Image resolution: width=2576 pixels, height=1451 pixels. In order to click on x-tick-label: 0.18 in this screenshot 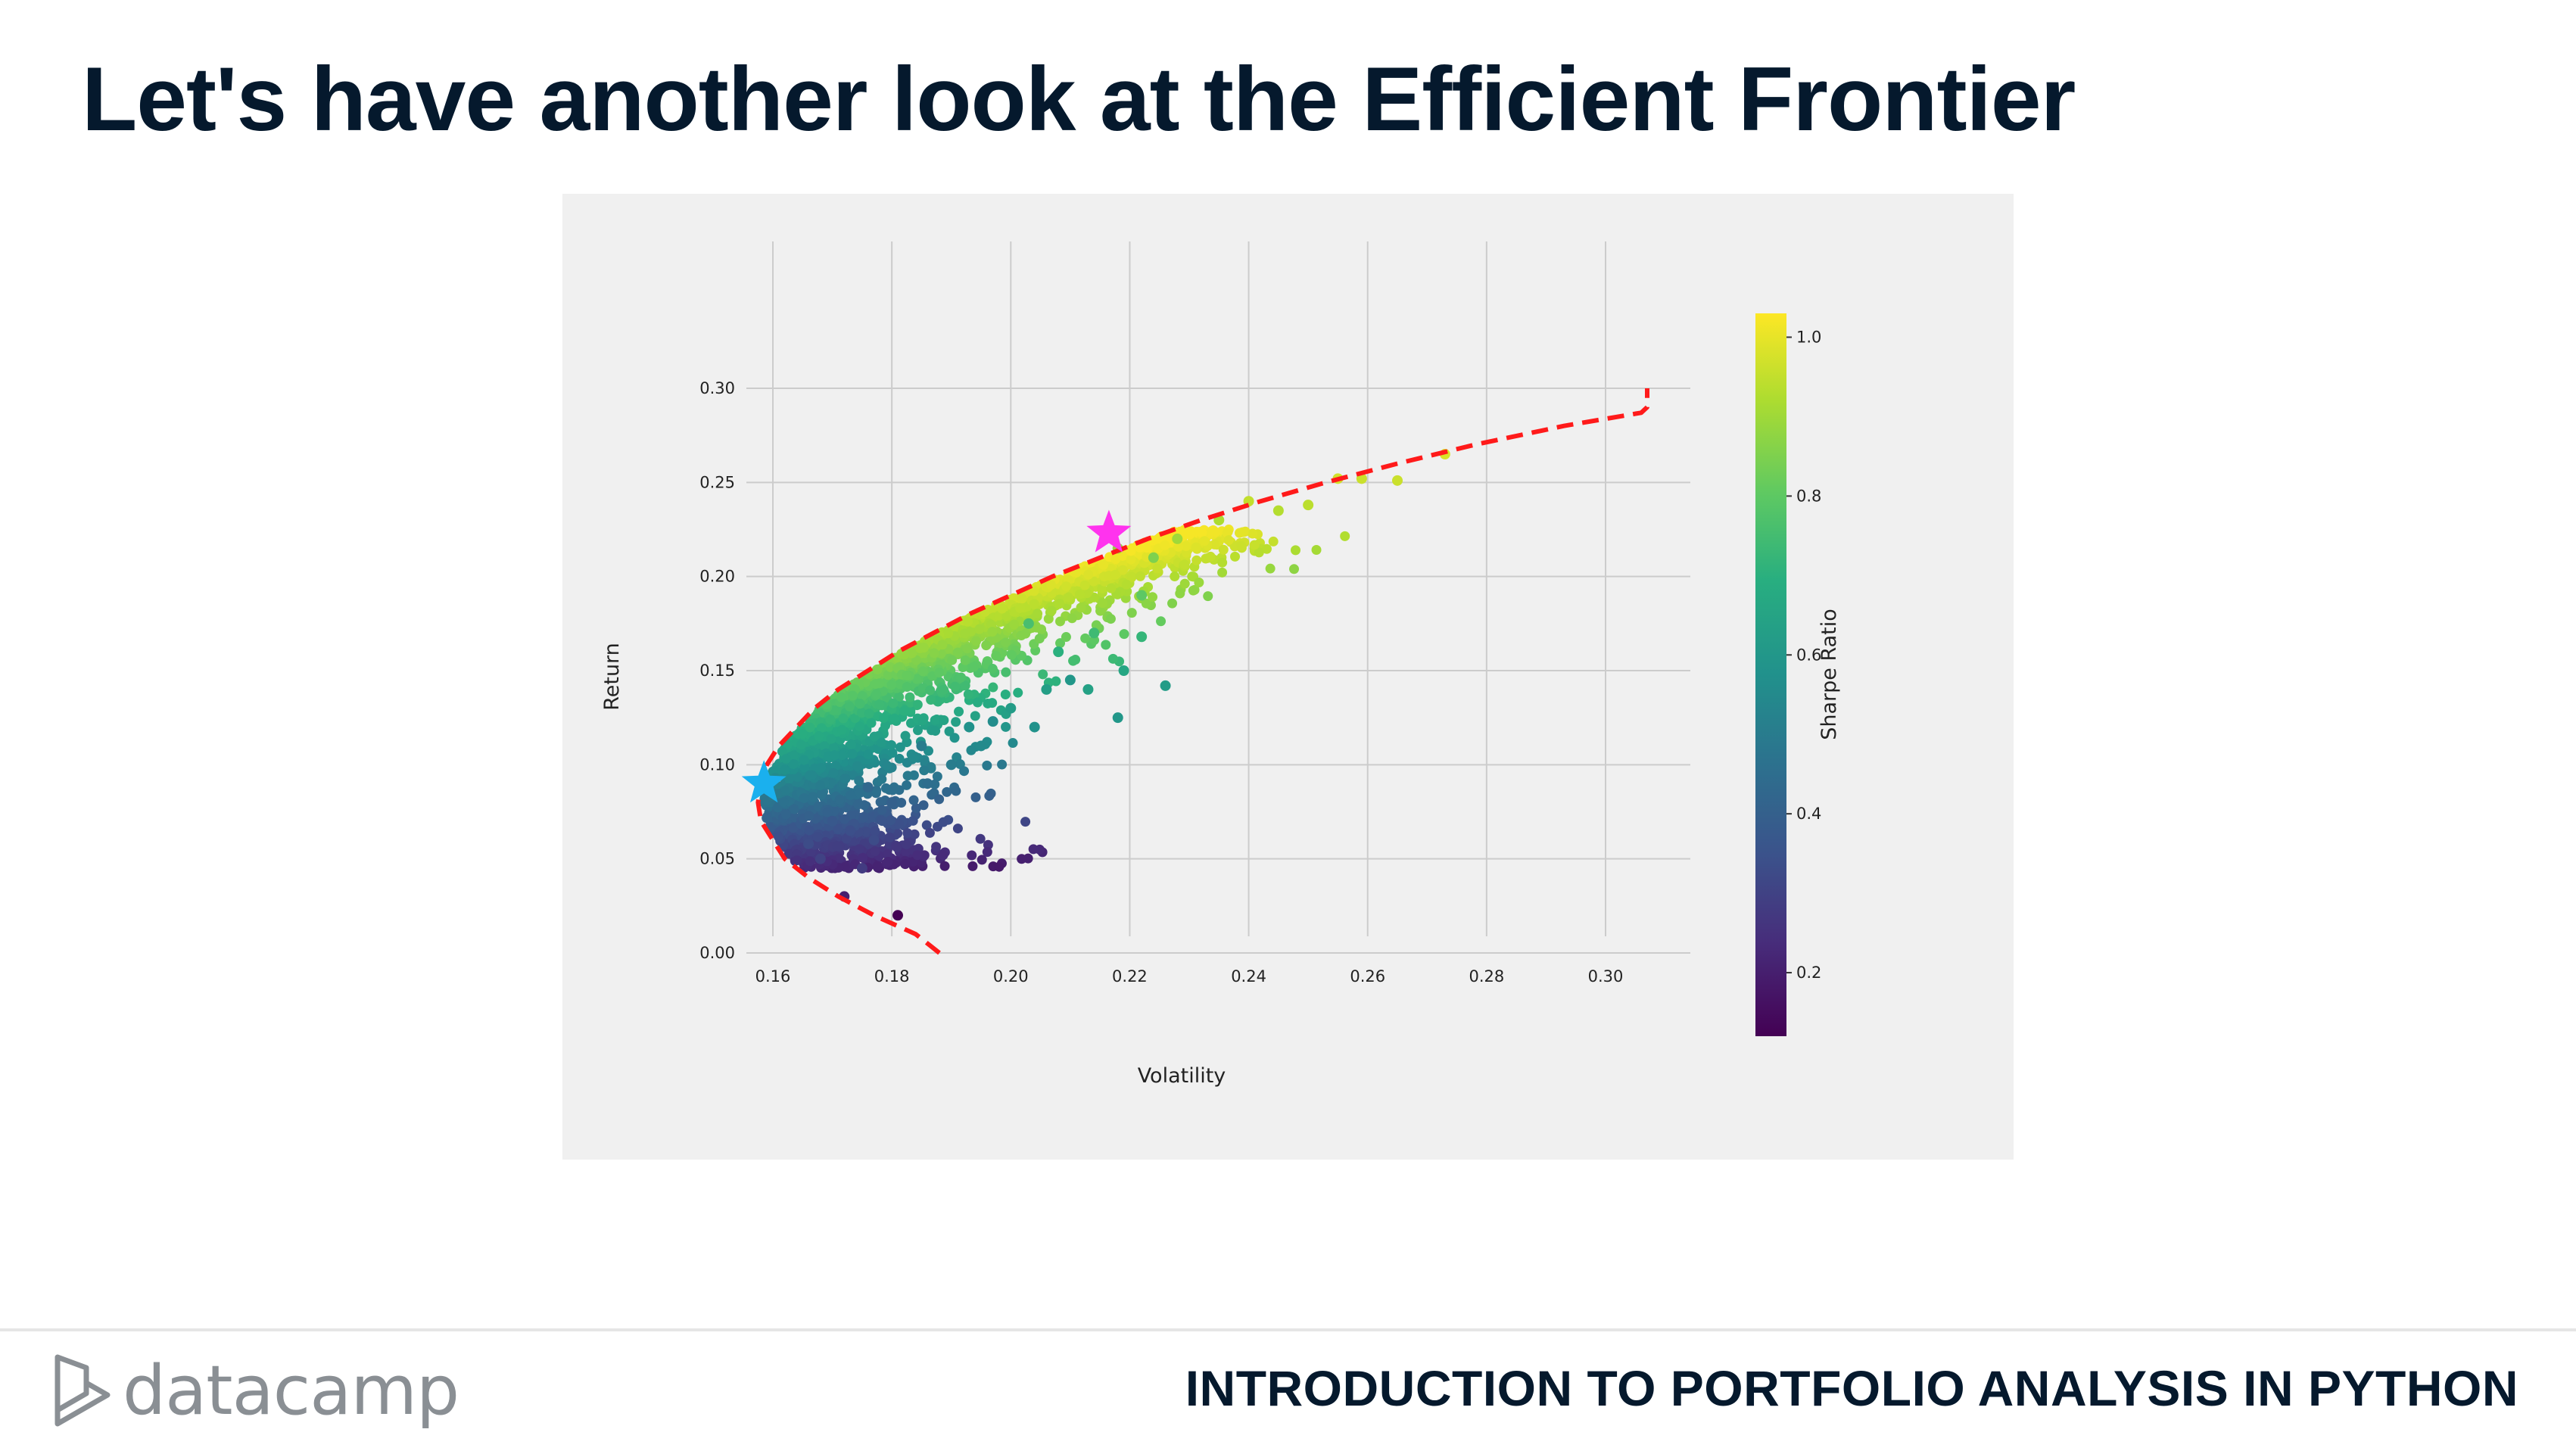, I will do `click(892, 976)`.